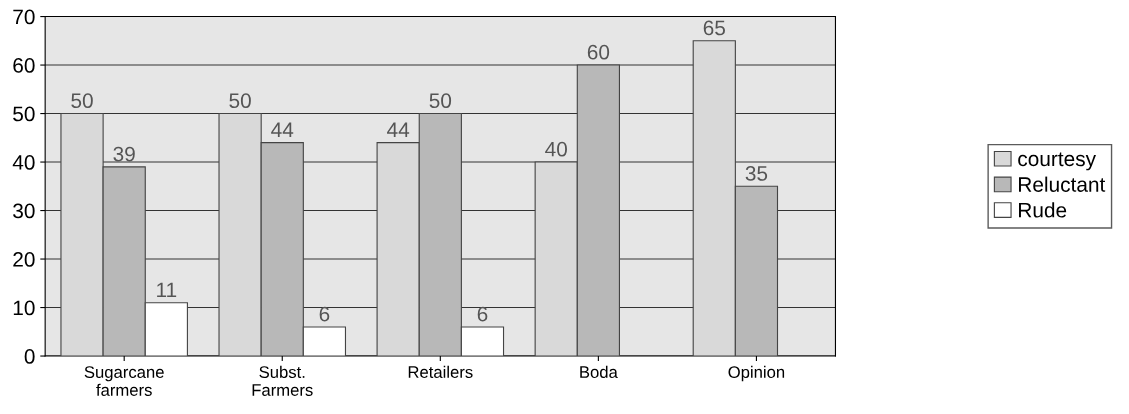  I want to click on y-tick-label: 30, so click(24, 211).